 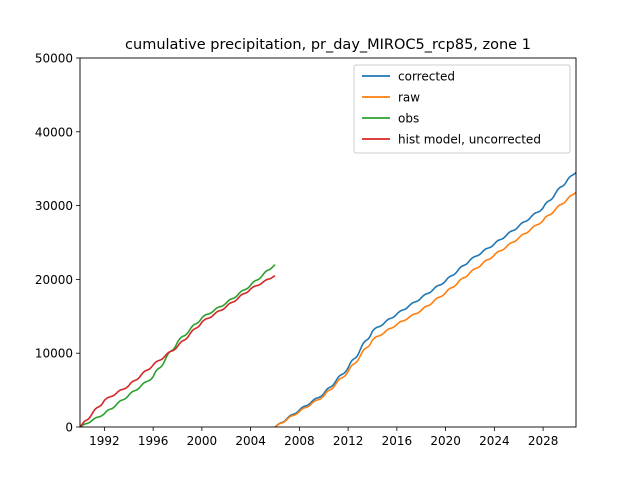 I want to click on x-tick-label: 2028, so click(x=543, y=441).